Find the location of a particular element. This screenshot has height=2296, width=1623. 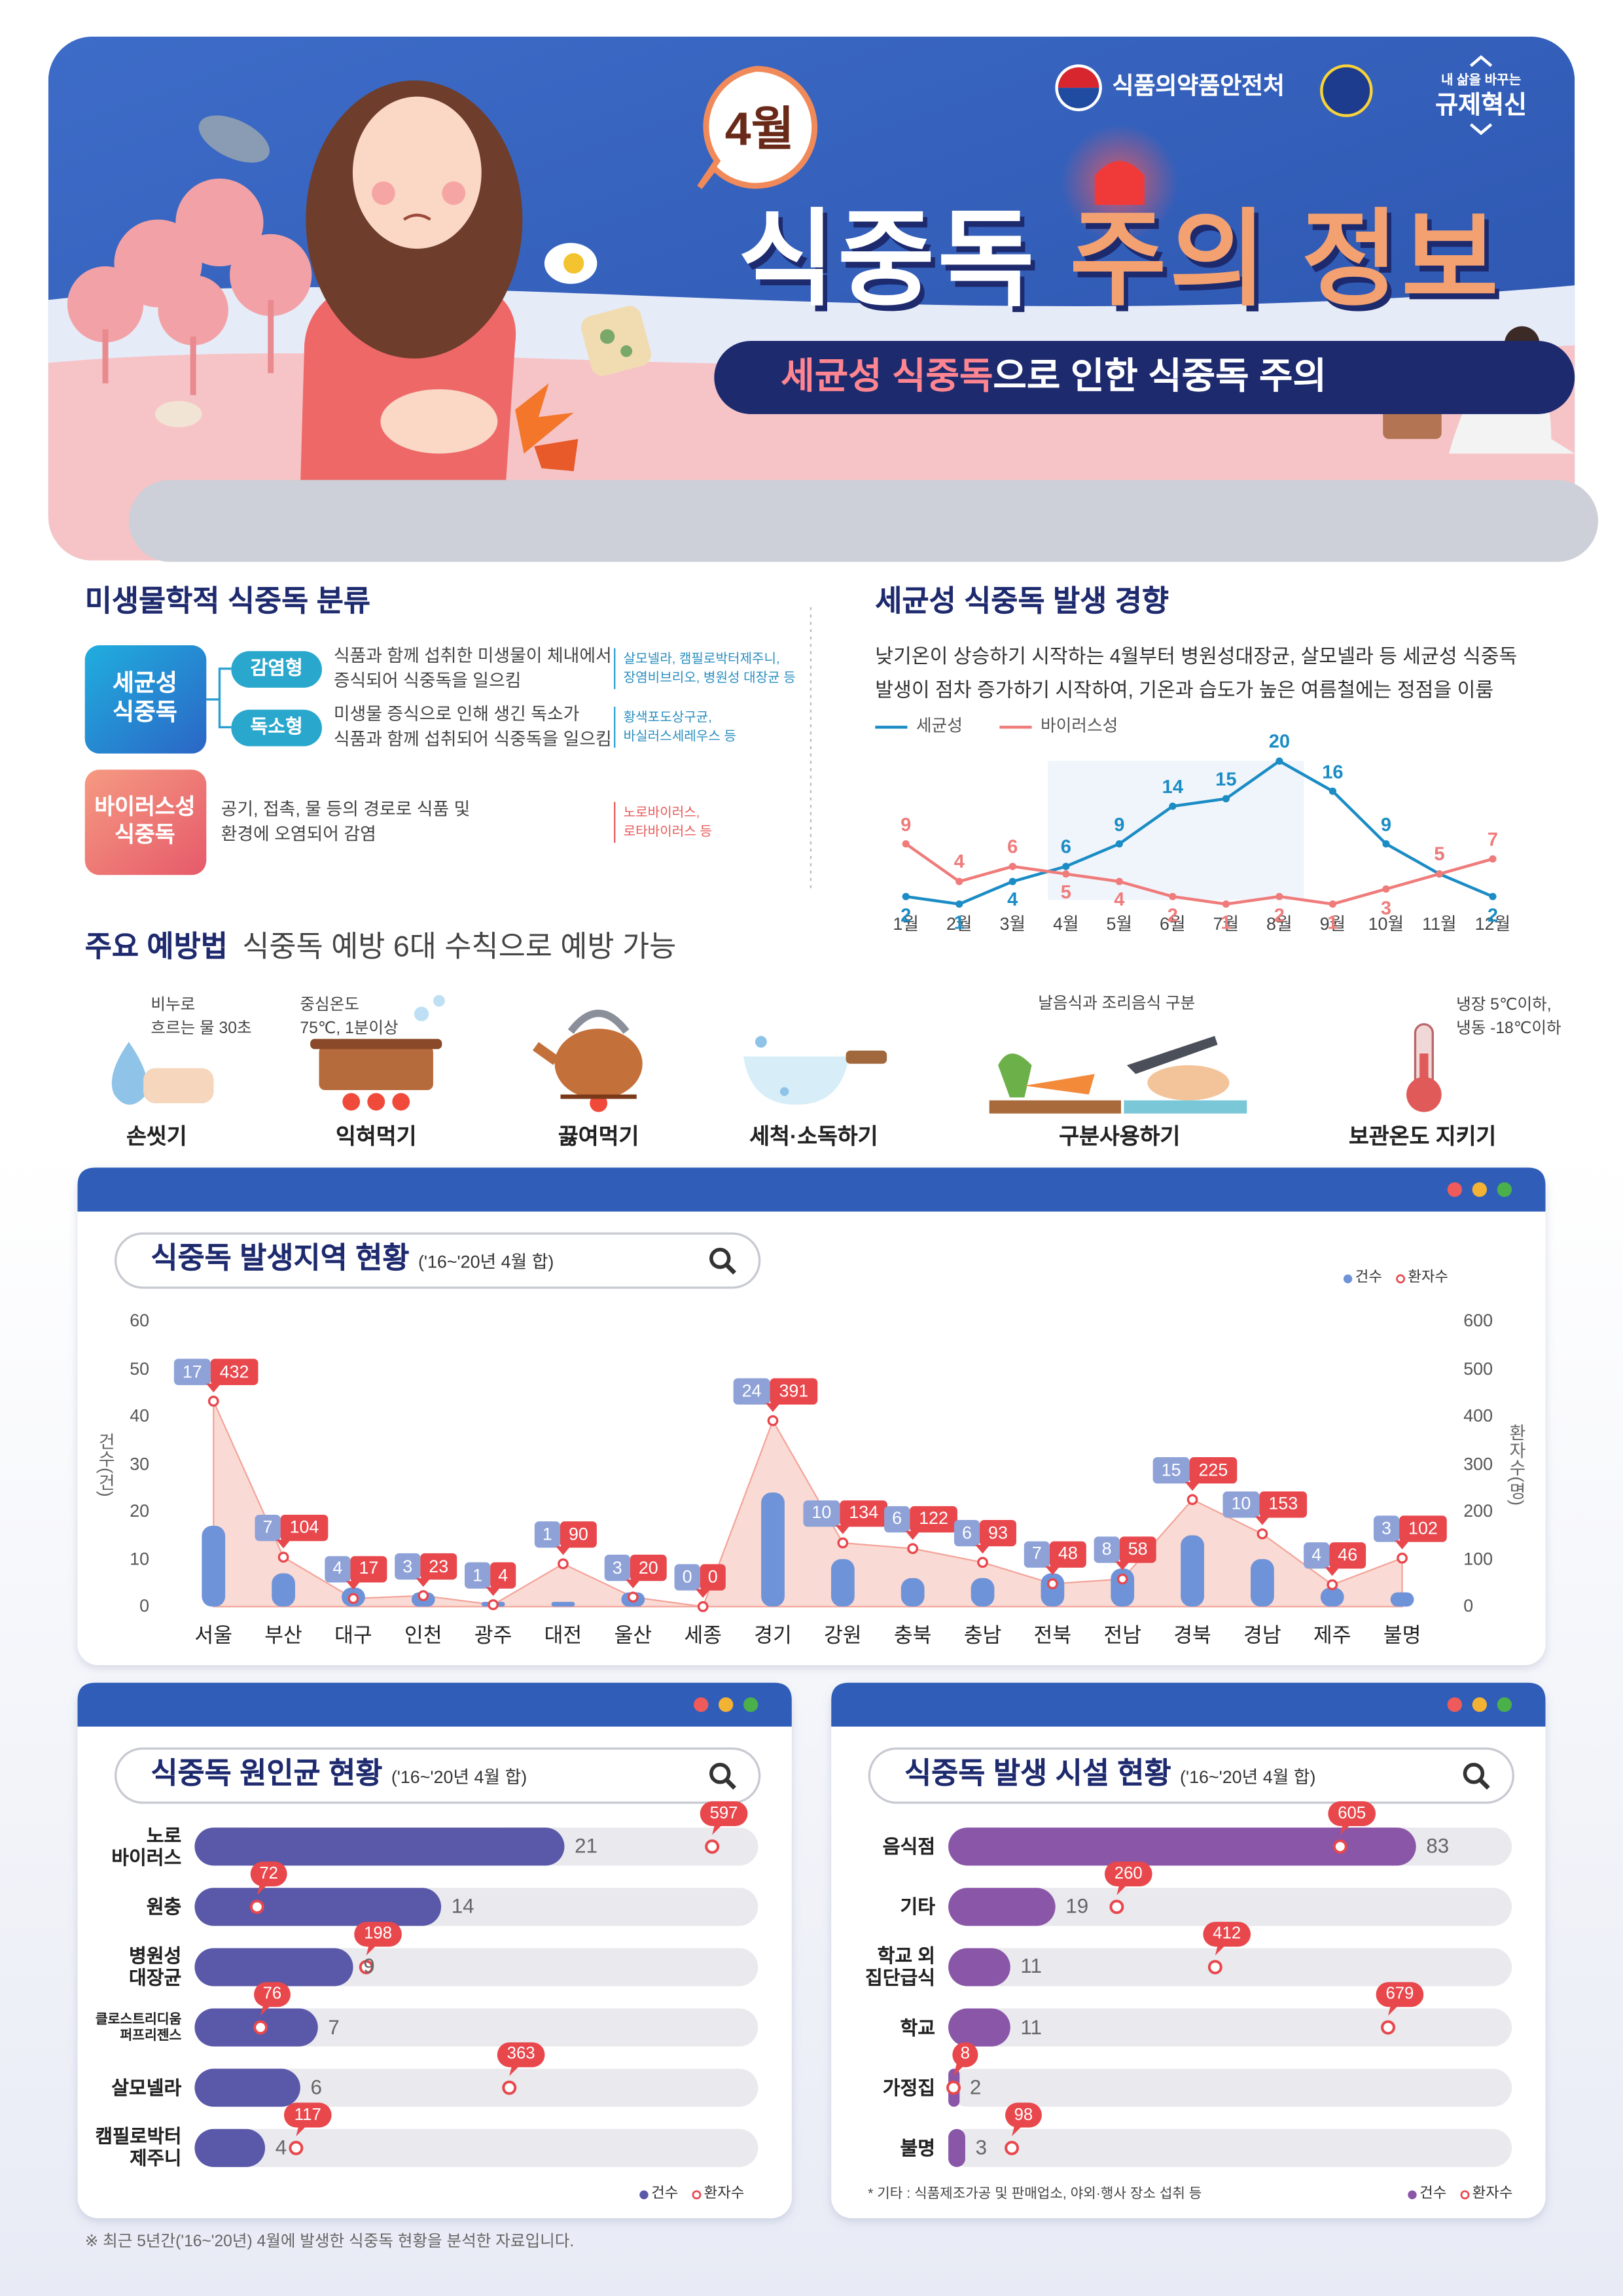

x-tick-label: 3월 is located at coordinates (1013, 923).